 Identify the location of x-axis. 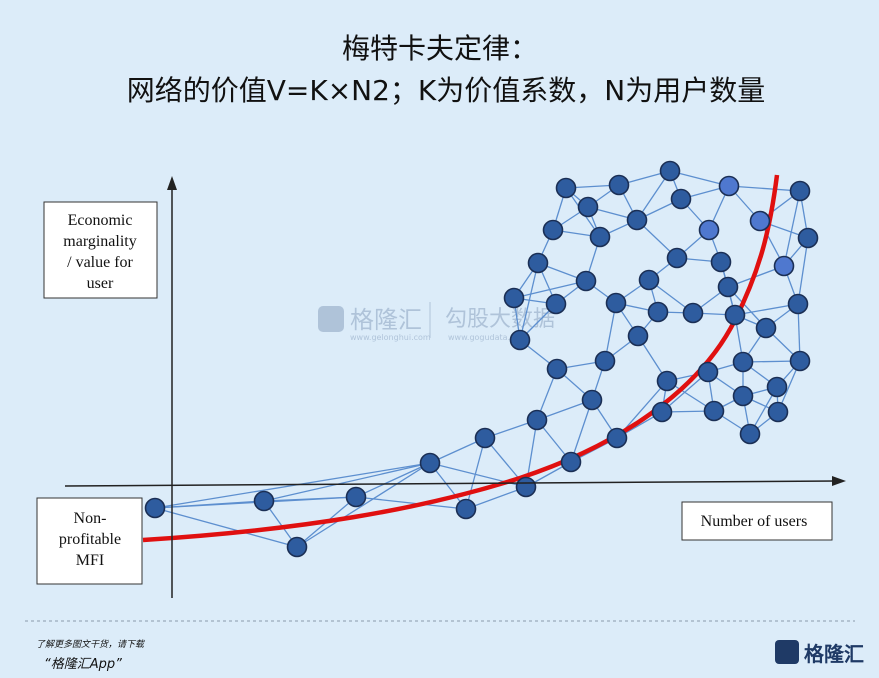
(450, 483).